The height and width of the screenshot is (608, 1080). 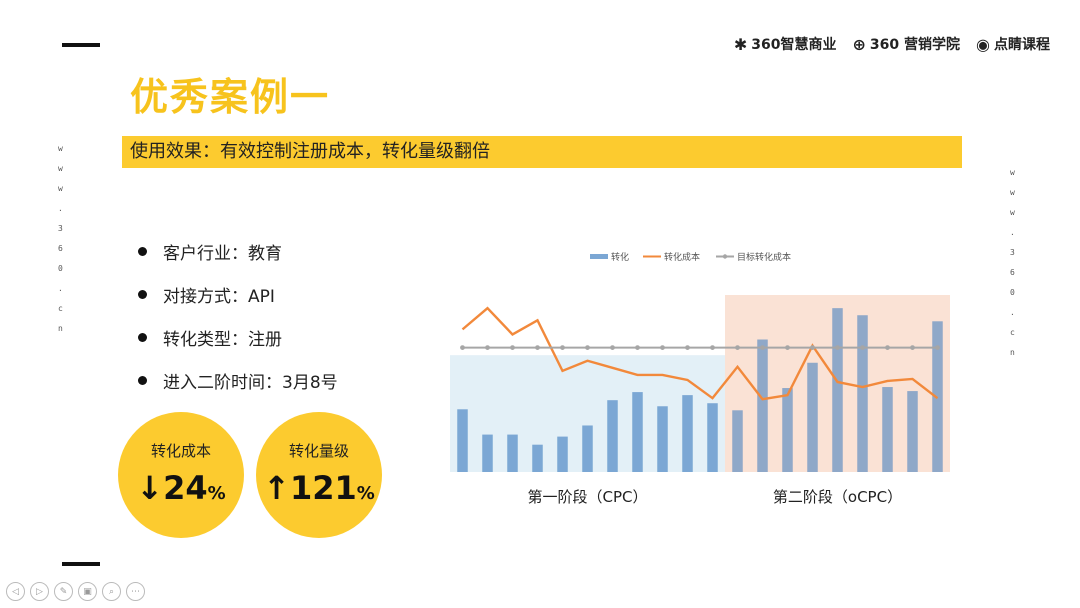 I want to click on stat-value: ↑121%, so click(x=319, y=488).